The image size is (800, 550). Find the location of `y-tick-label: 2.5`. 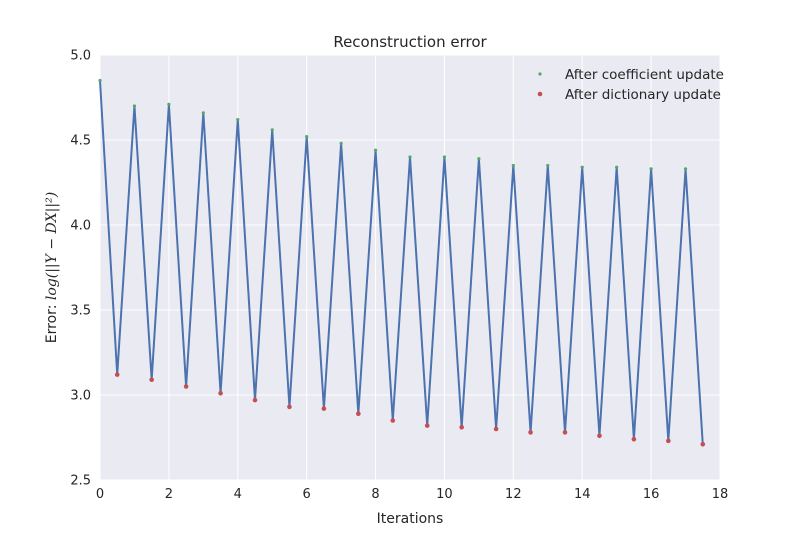

y-tick-label: 2.5 is located at coordinates (80, 481).